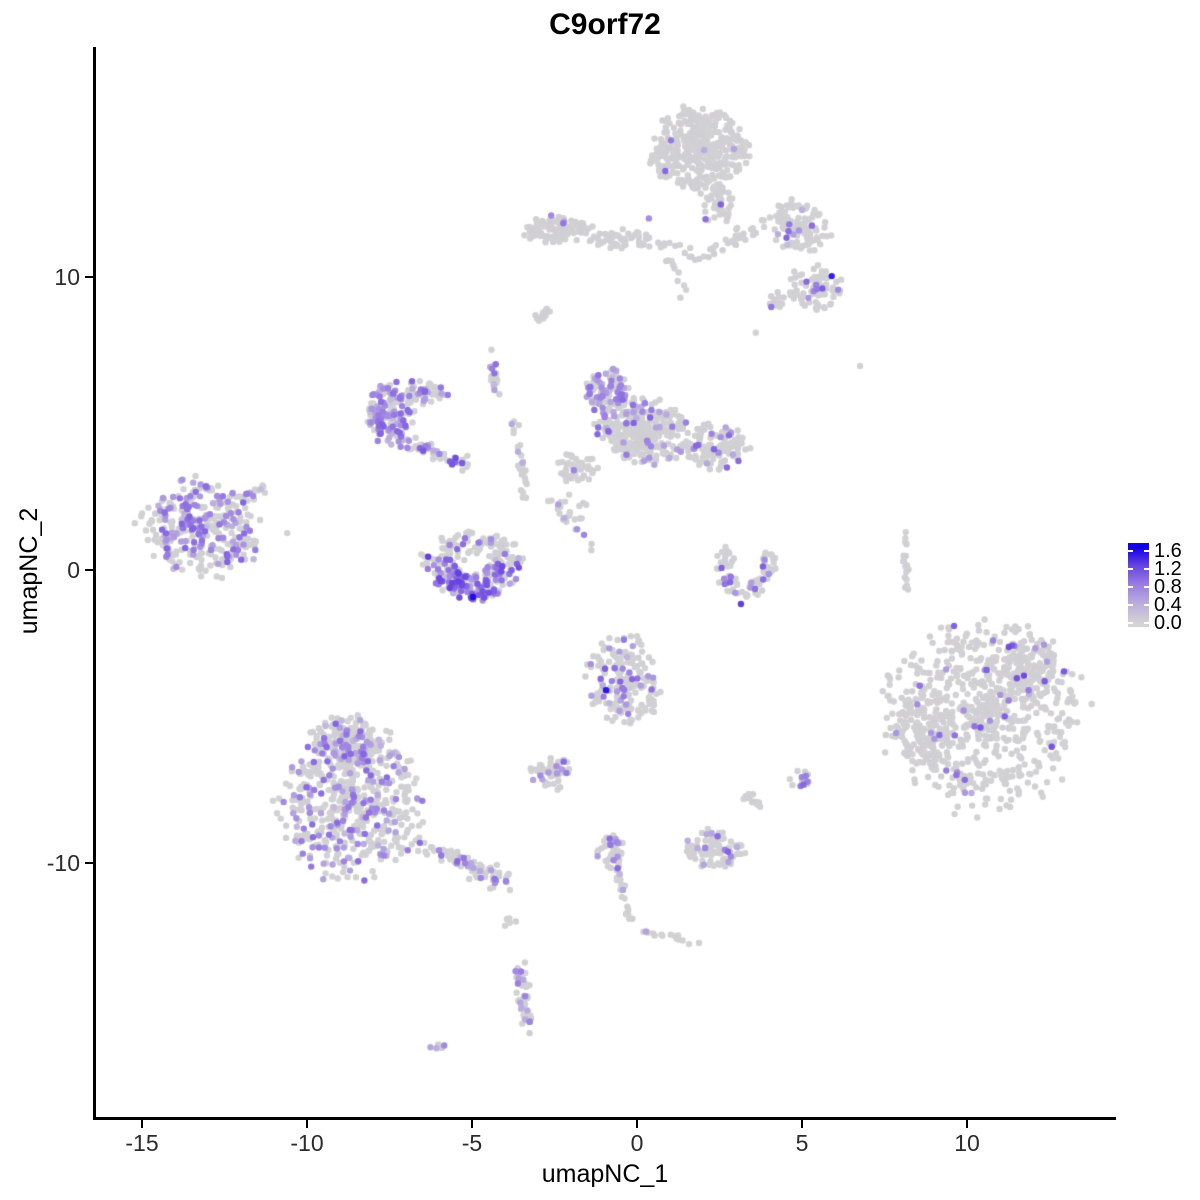 The image size is (1200, 1200). Describe the element at coordinates (1168, 605) in the screenshot. I see `legend-tick-label: 0.4` at that location.